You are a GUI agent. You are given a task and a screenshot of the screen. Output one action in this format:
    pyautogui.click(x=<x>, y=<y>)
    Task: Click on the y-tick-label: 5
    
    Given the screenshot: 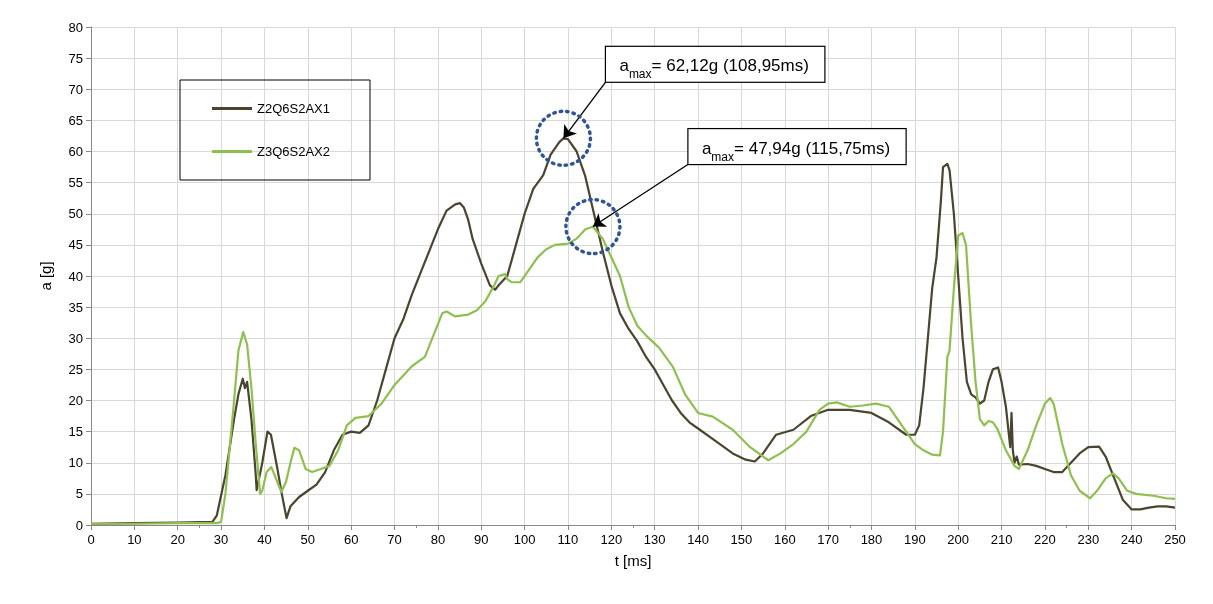 What is the action you would take?
    pyautogui.click(x=79, y=494)
    